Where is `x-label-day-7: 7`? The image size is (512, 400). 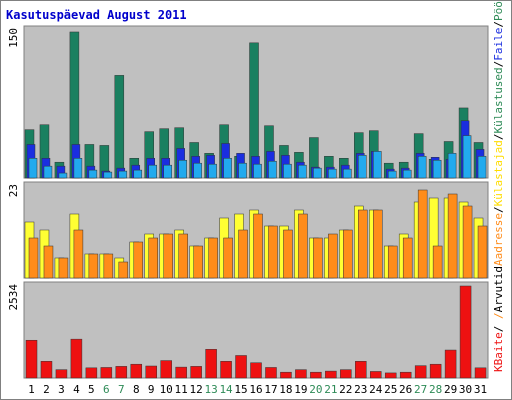
x-label-day-7: 7 is located at coordinates (121, 389).